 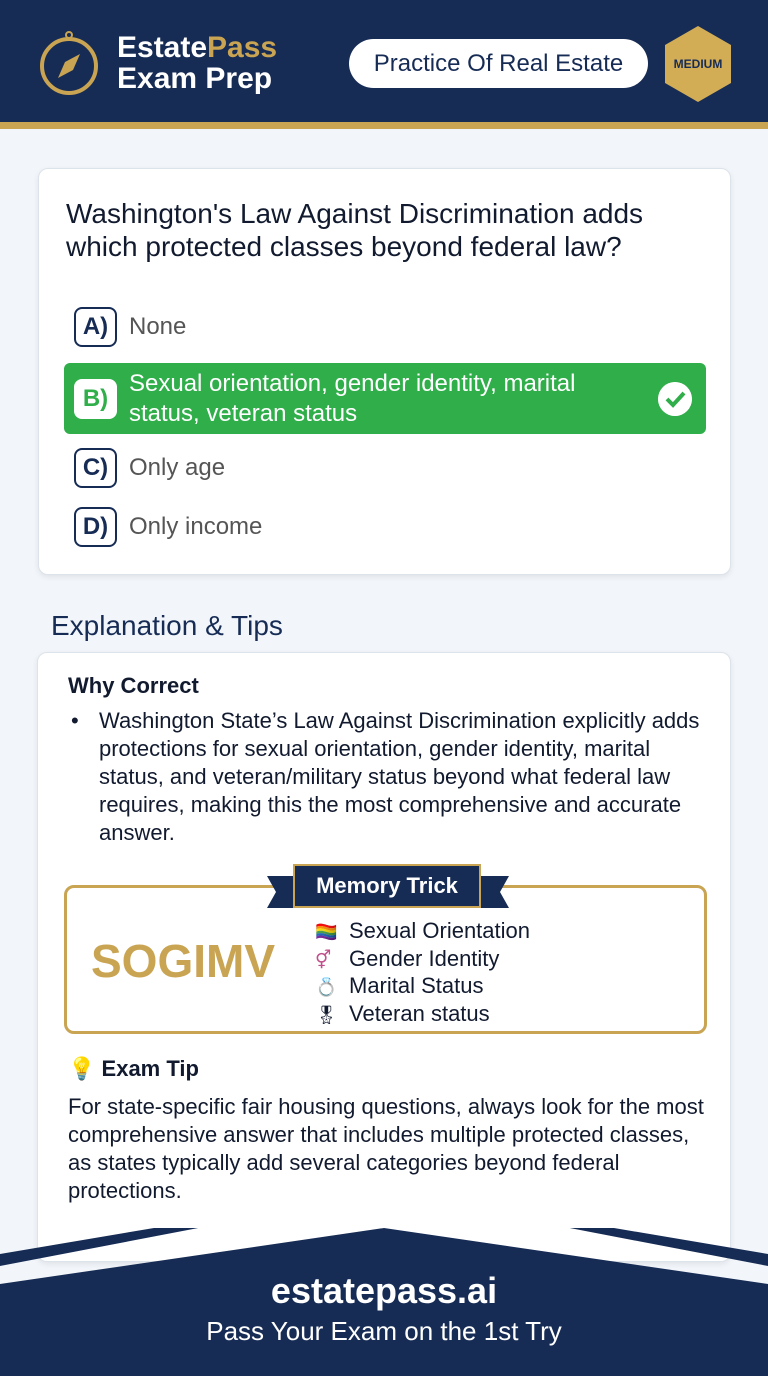 What do you see at coordinates (95, 327) in the screenshot?
I see `option-letter: A)` at bounding box center [95, 327].